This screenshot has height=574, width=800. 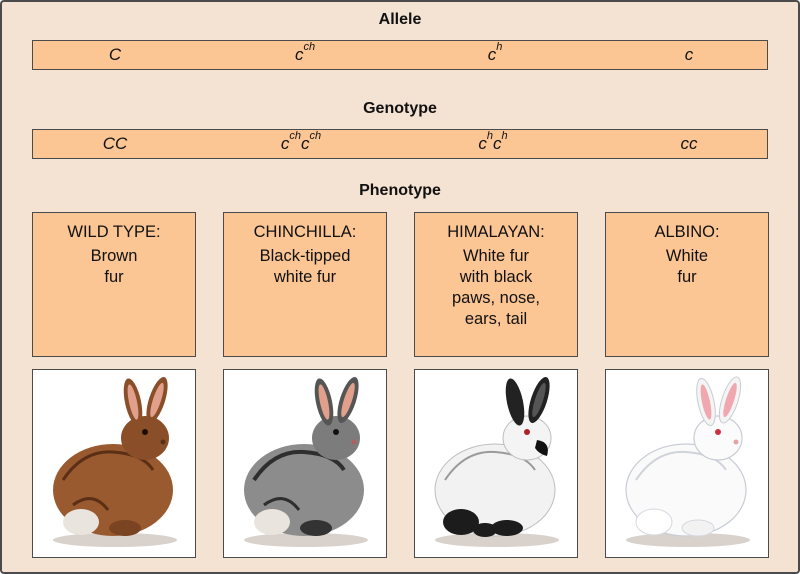 I want to click on genotype-cc: cc, so click(x=689, y=143).